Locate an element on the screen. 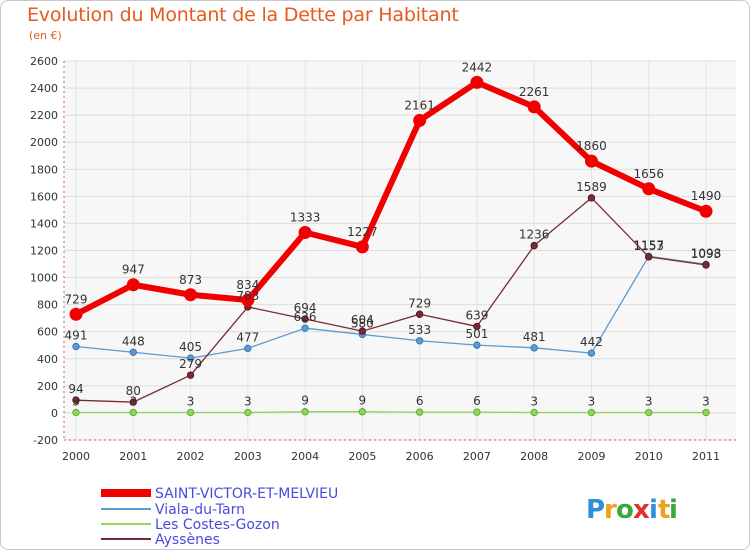 Image resolution: width=750 pixels, height=550 pixels. y-tick-label: 1000 is located at coordinates (44, 278).